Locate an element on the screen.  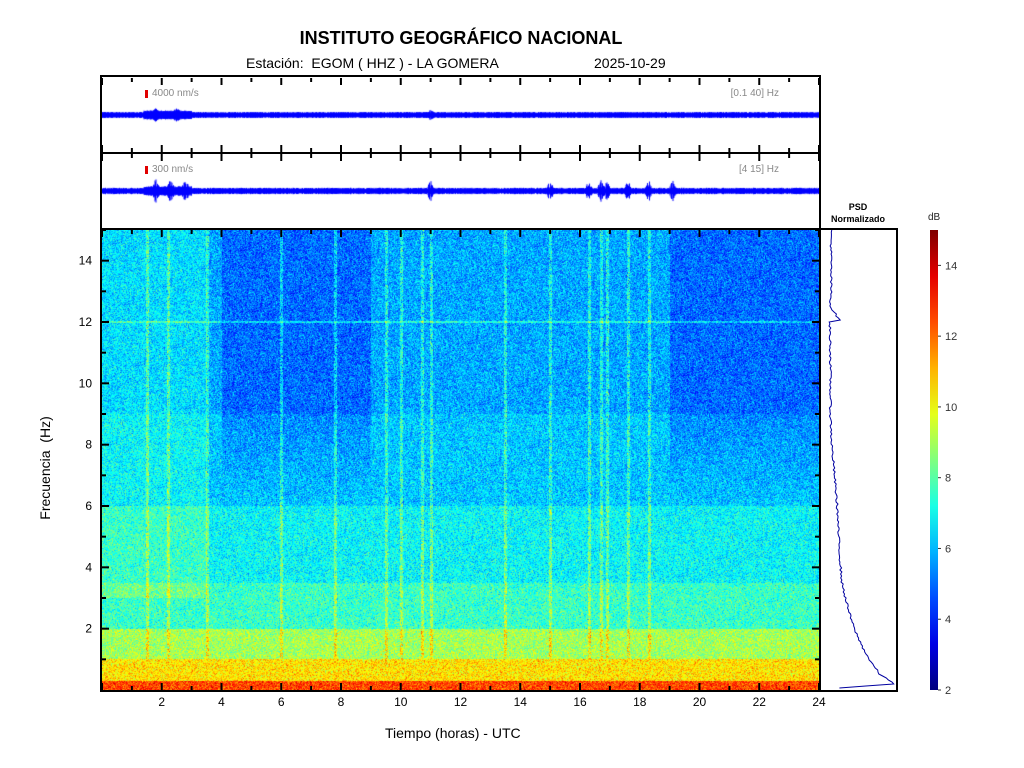
y-tick-label: 10 is located at coordinates (86, 383).